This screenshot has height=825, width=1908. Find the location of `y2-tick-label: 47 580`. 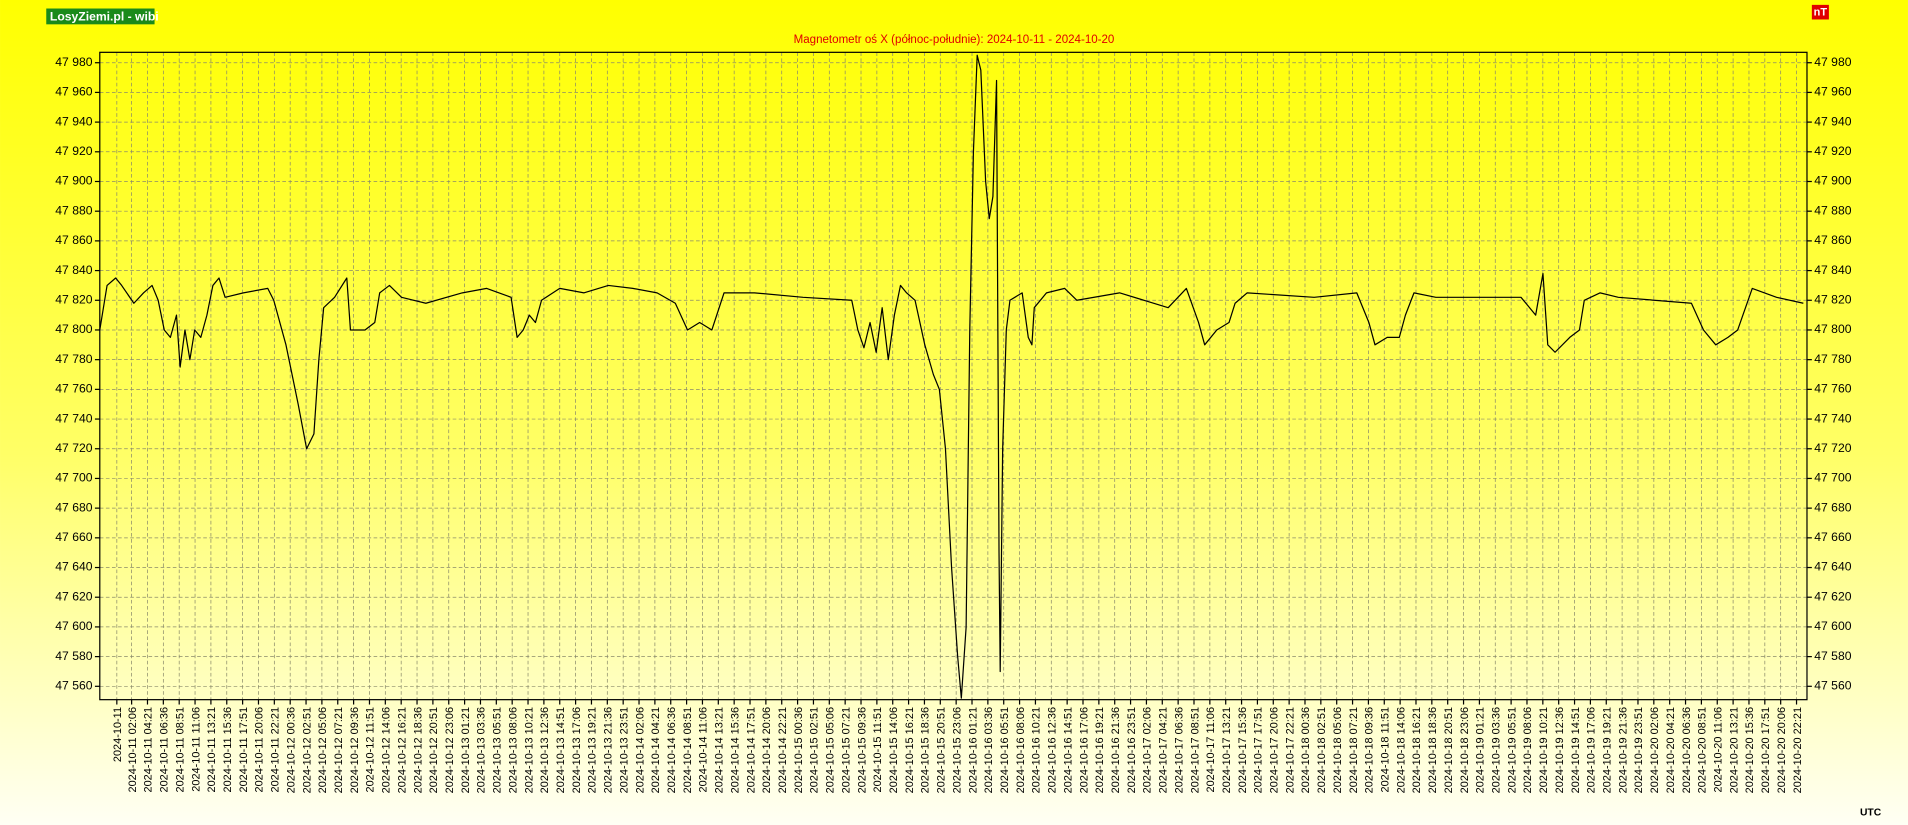

y2-tick-label: 47 580 is located at coordinates (1832, 656).